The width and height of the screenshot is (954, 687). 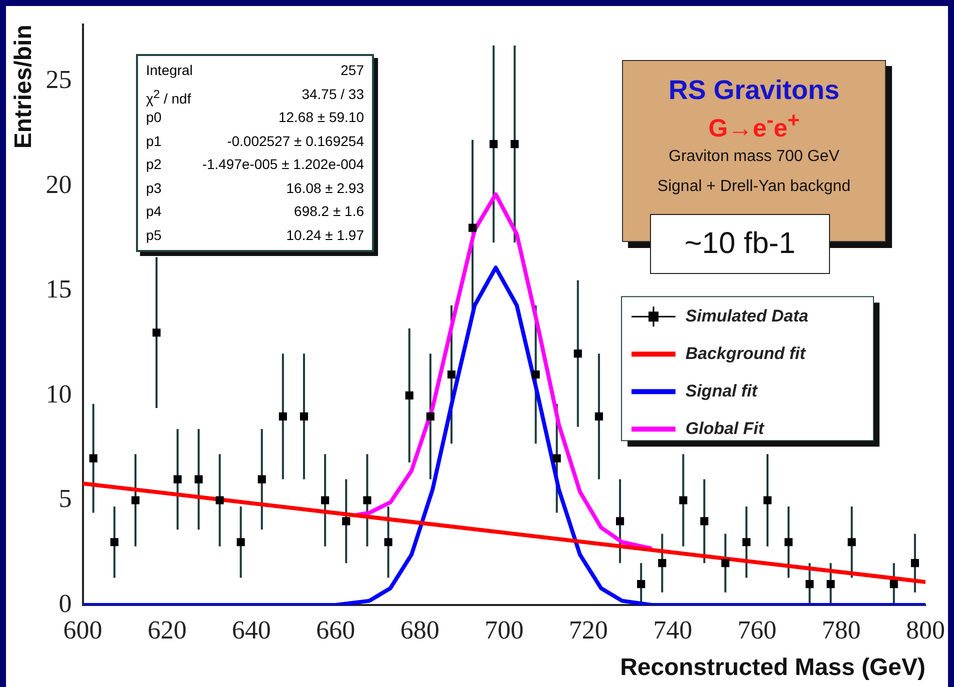 I want to click on x-axis-title: Reconstructed Mass (GeV), so click(x=773, y=668).